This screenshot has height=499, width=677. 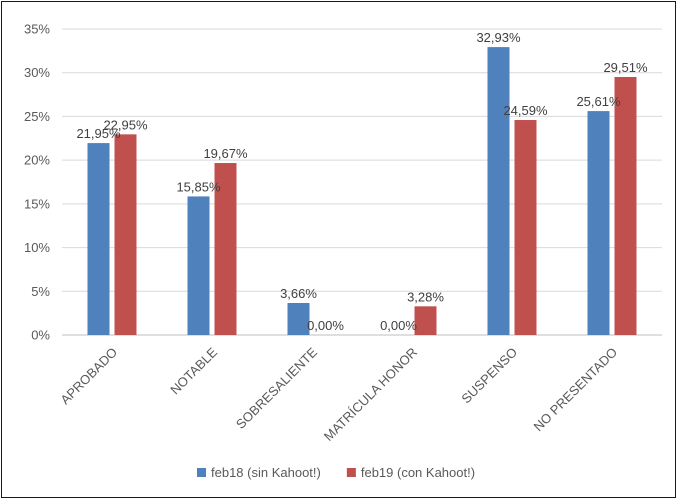 I want to click on y-tick-label-15: 15%, so click(x=37, y=203).